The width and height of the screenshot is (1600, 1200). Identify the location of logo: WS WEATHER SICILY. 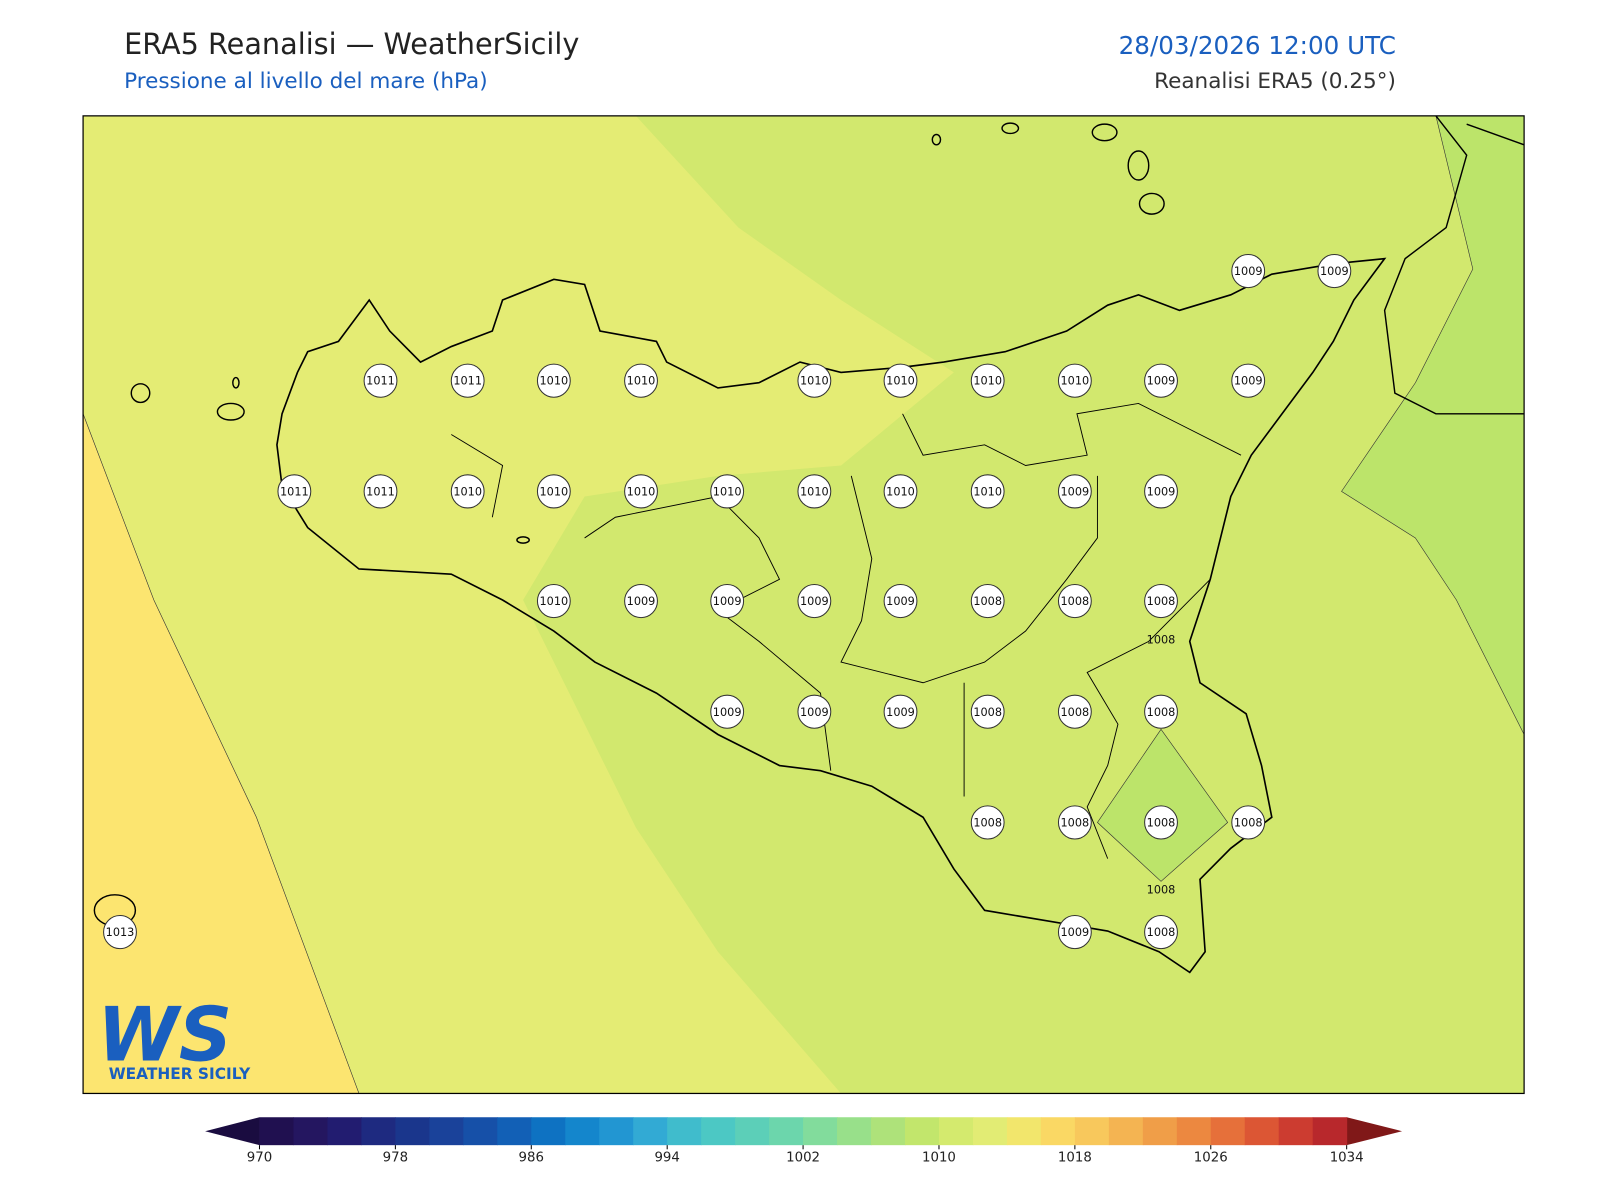
(174, 1037).